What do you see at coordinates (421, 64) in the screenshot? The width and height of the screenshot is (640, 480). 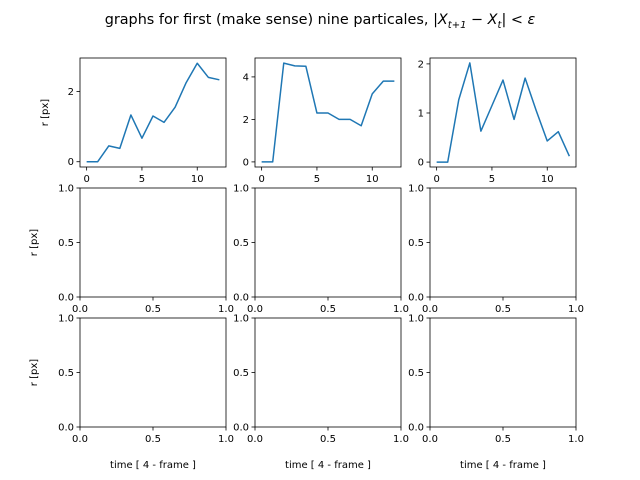 I see `subplot-1-3-ytick-label: 2` at bounding box center [421, 64].